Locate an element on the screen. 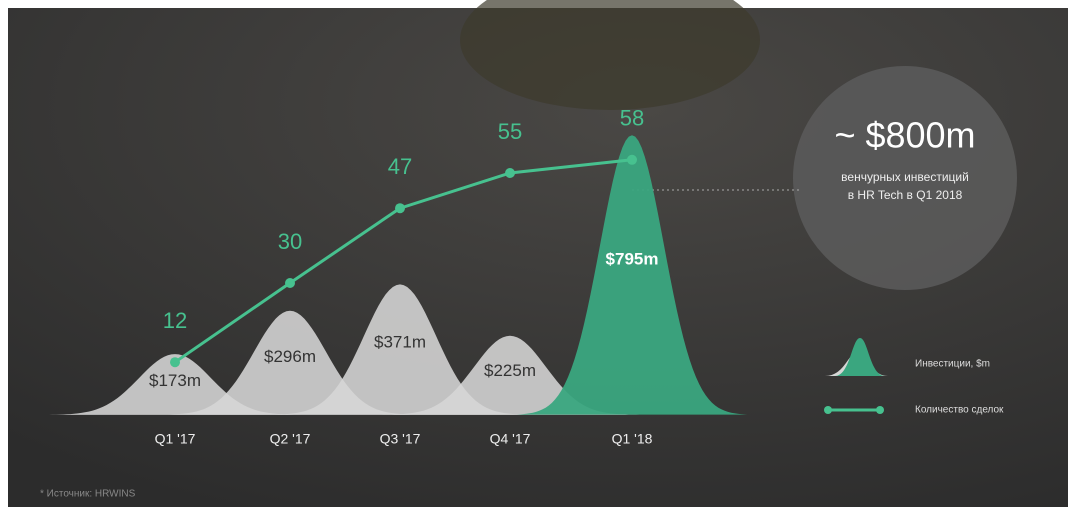 The width and height of the screenshot is (1076, 515). tree-decoration is located at coordinates (610, 55).